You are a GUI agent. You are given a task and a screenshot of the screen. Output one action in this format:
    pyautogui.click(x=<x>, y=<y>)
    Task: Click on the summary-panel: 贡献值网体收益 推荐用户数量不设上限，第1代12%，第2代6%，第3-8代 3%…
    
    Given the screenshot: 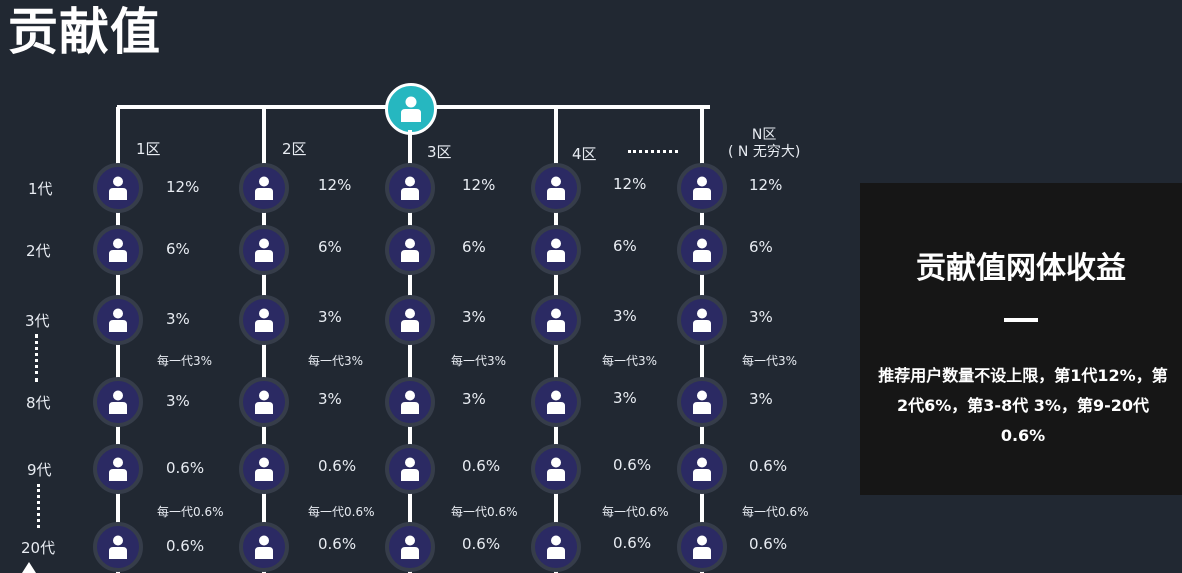 What is the action you would take?
    pyautogui.click(x=1021, y=339)
    